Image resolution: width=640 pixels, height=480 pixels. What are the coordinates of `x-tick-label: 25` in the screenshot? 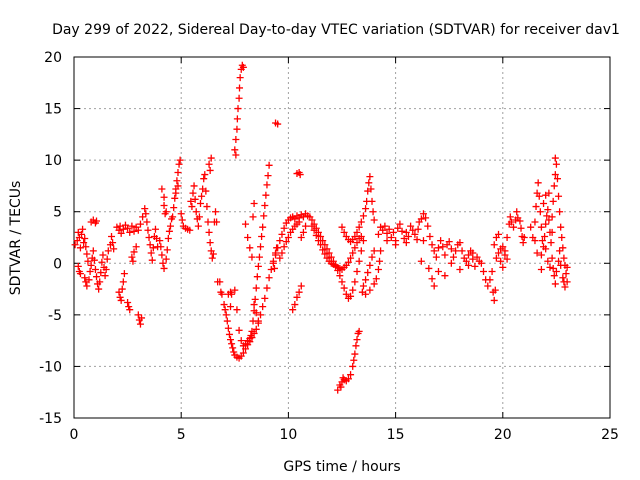 It's located at (610, 435).